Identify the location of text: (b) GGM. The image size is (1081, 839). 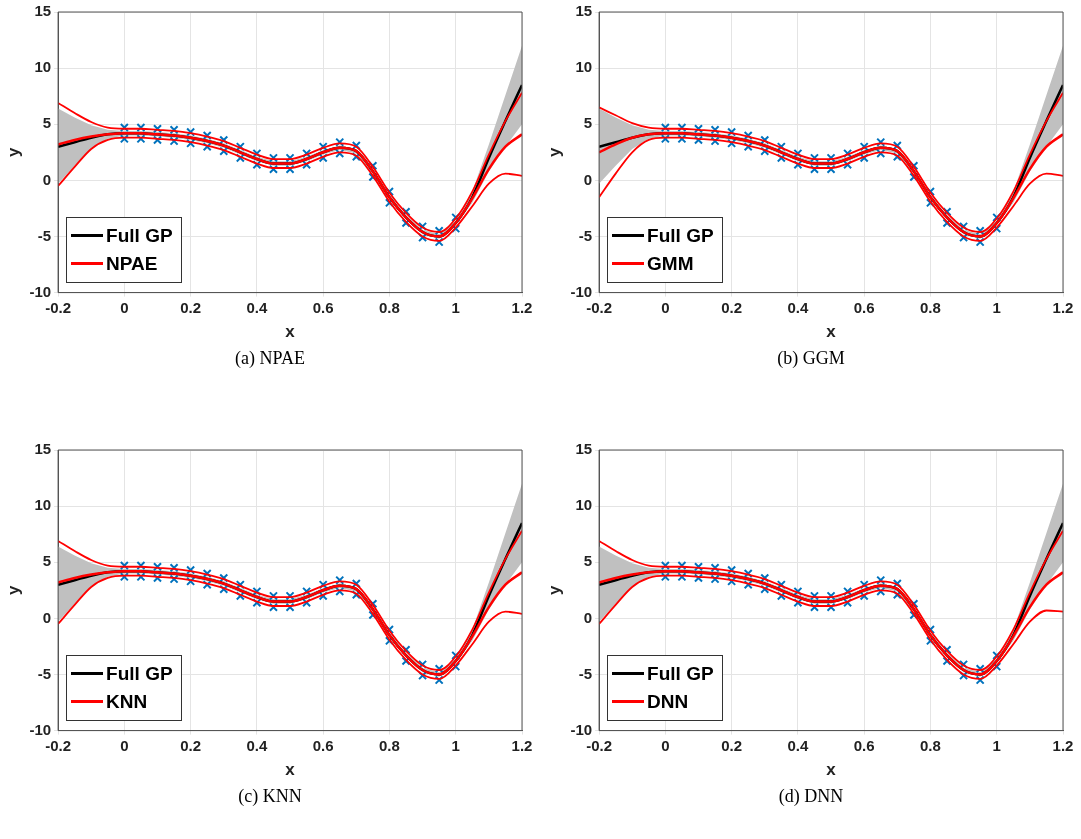
(811, 358).